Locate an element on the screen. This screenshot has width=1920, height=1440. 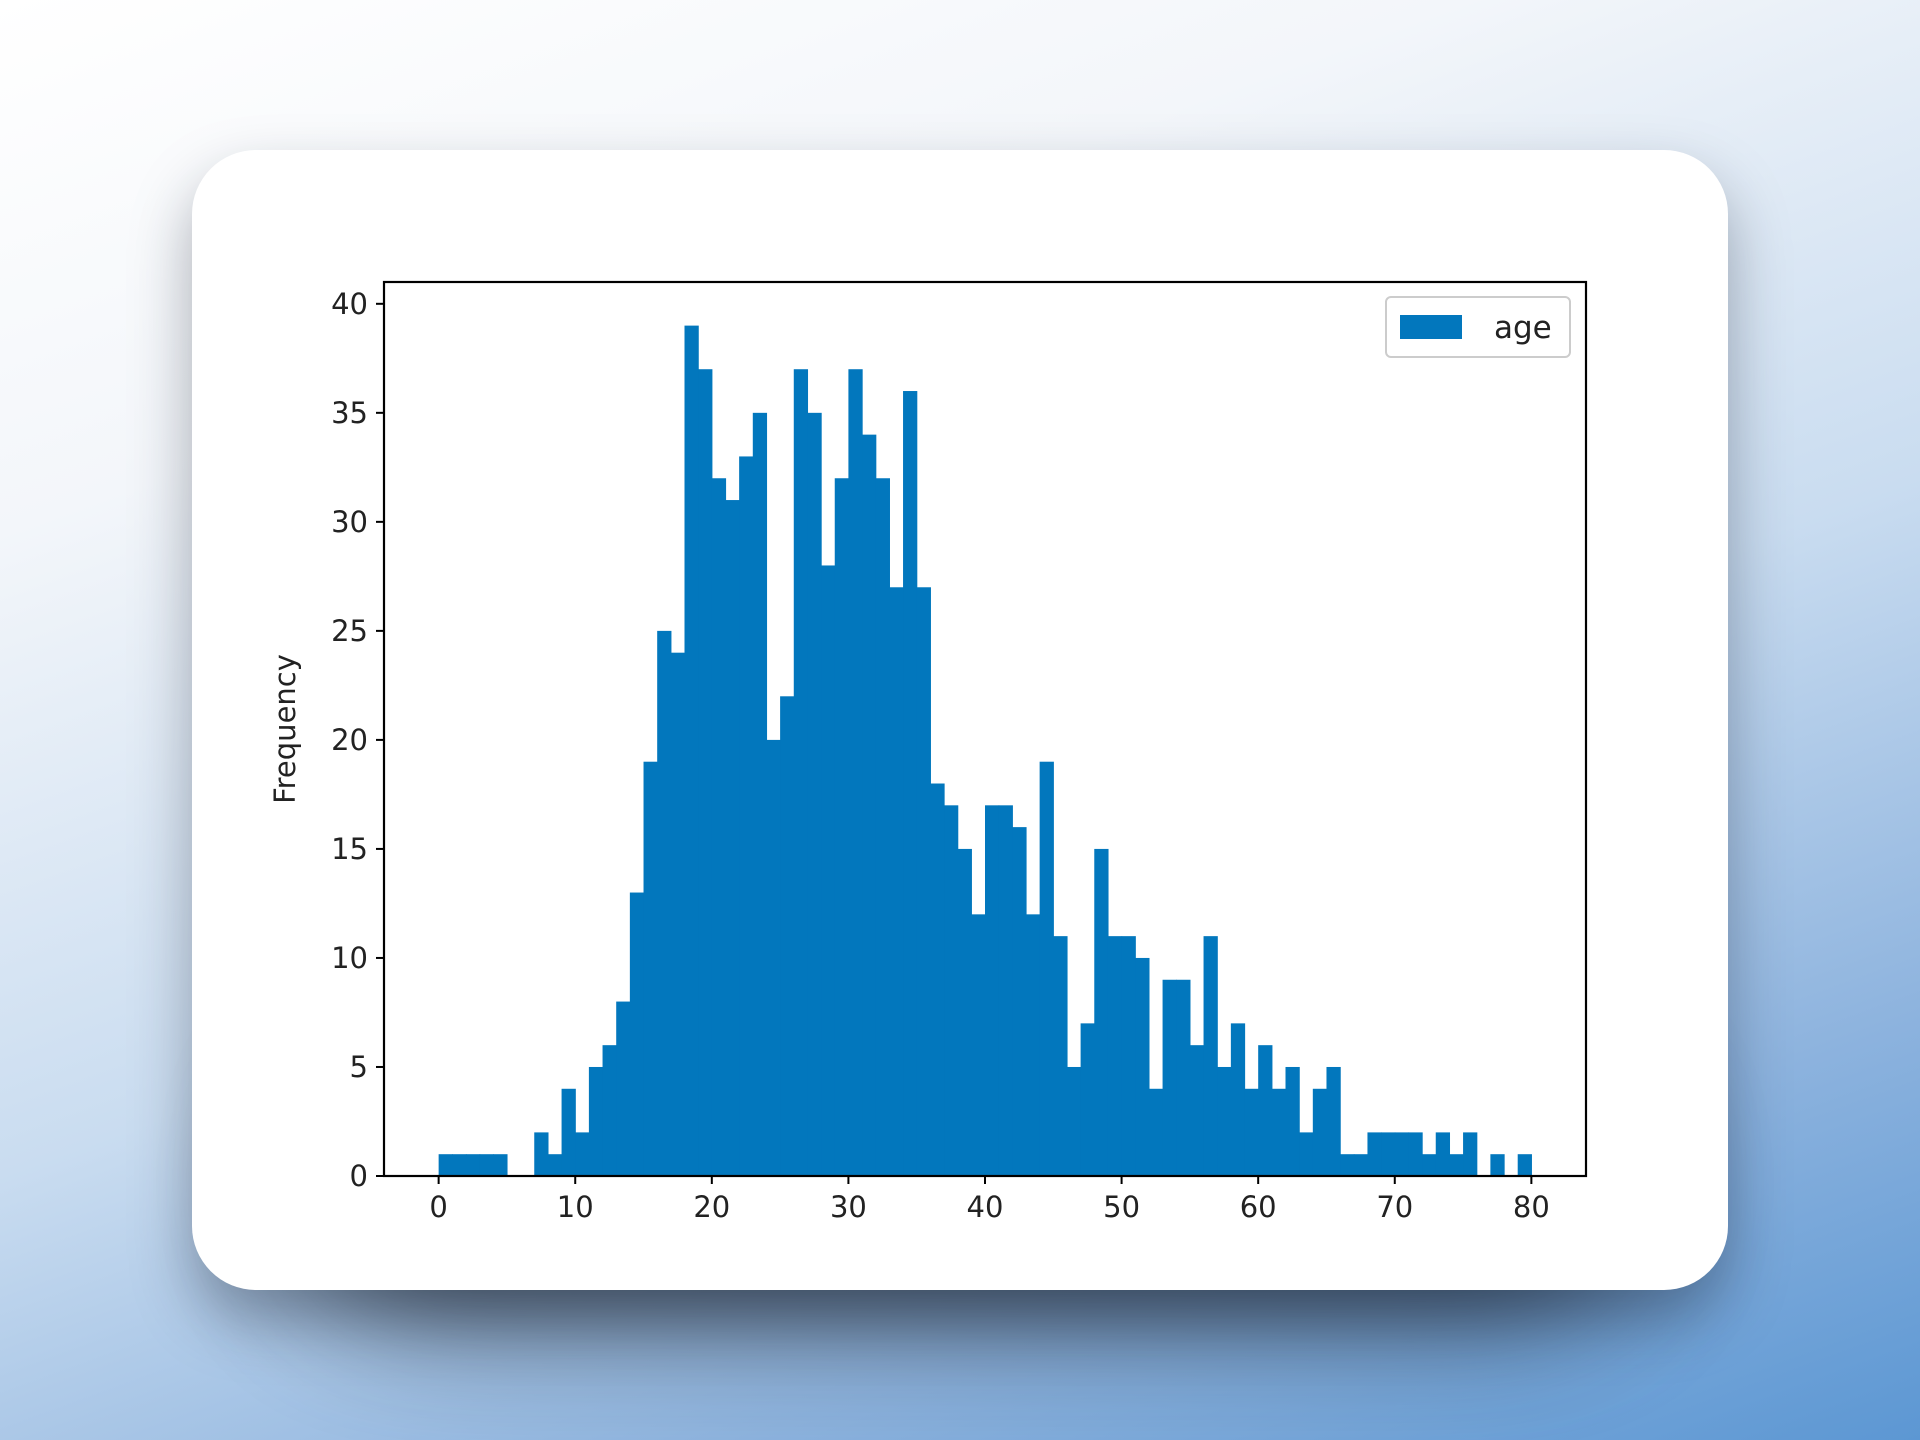
x-tick-label: 10 is located at coordinates (575, 1207).